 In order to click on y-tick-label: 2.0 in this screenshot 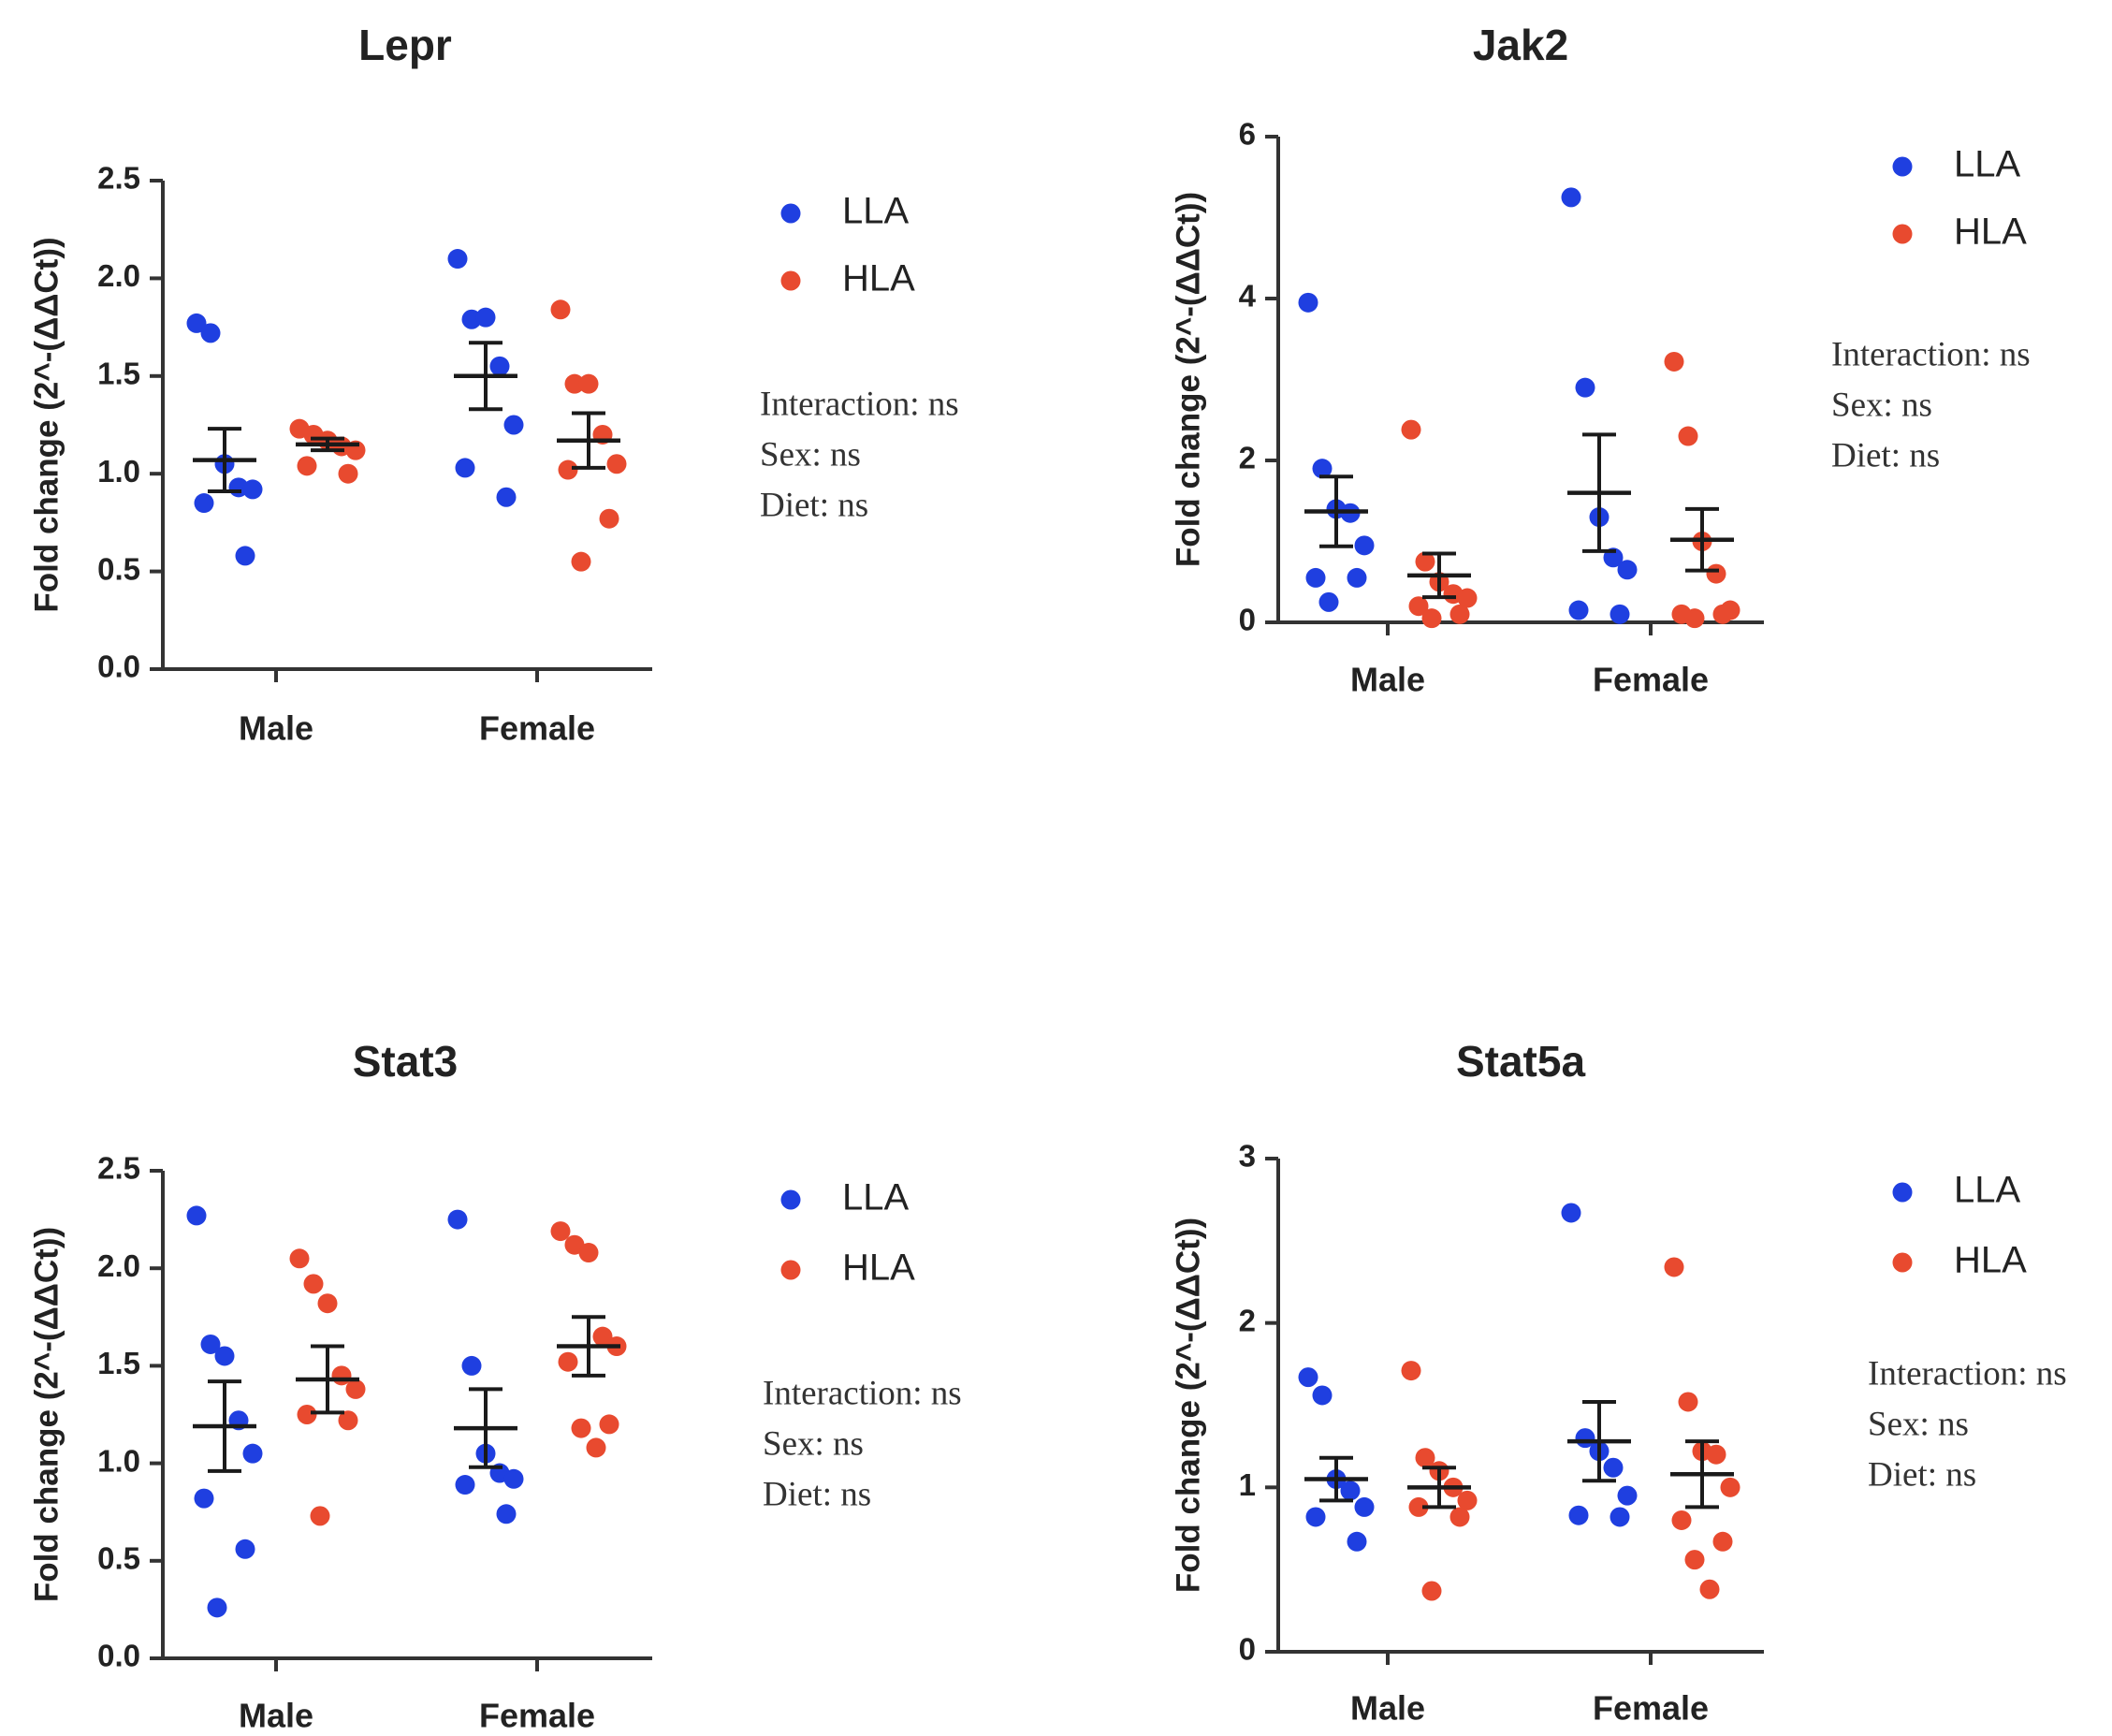, I will do `click(118, 1265)`.